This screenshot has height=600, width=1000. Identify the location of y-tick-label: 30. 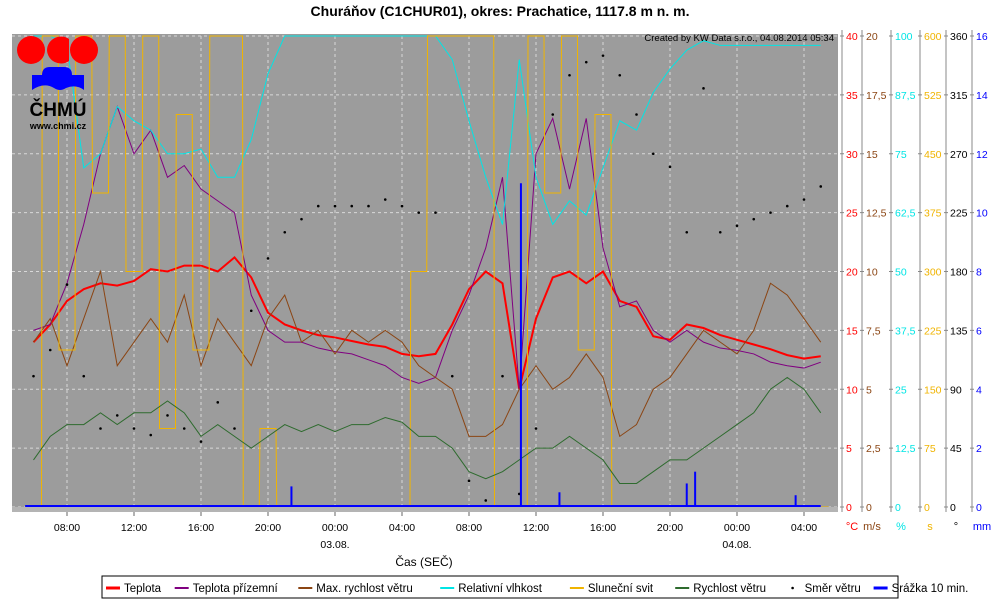
(852, 155).